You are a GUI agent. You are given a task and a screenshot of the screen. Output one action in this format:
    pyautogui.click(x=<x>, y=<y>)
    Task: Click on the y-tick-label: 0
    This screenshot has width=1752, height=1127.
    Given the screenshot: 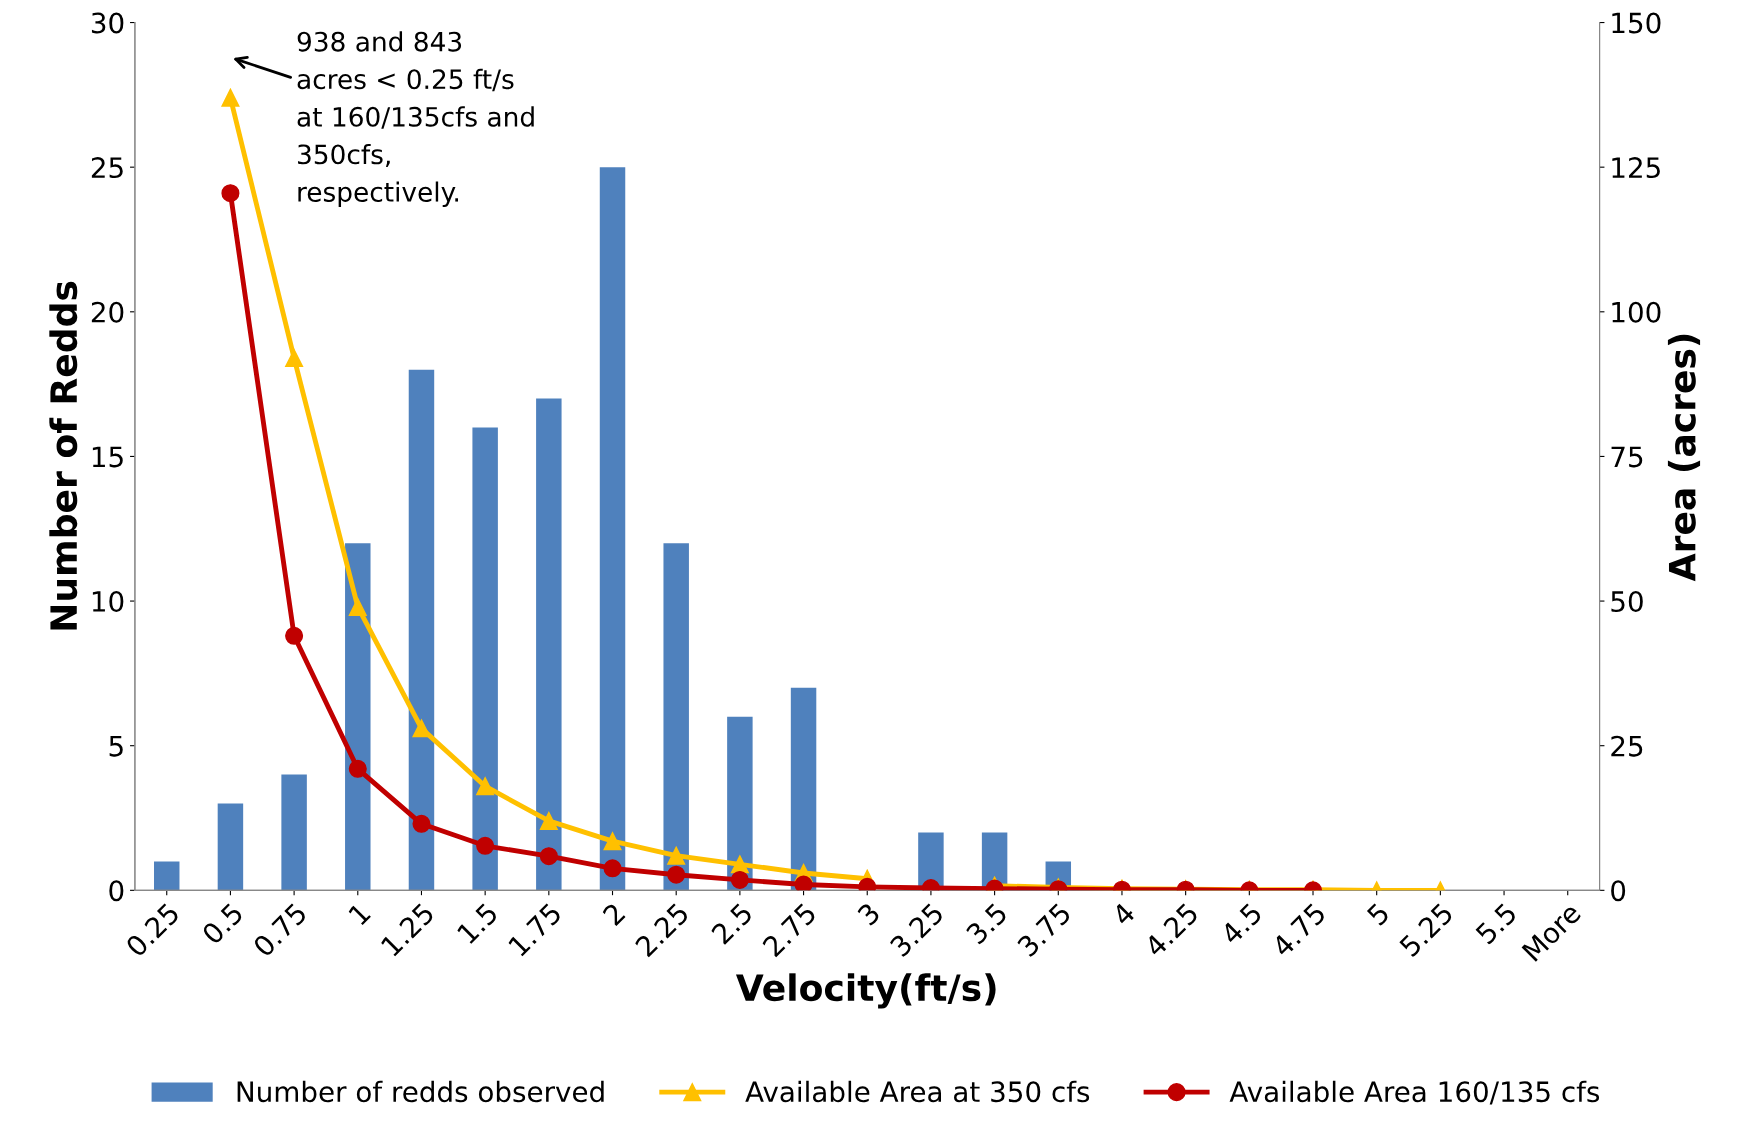 What is the action you would take?
    pyautogui.click(x=116, y=891)
    